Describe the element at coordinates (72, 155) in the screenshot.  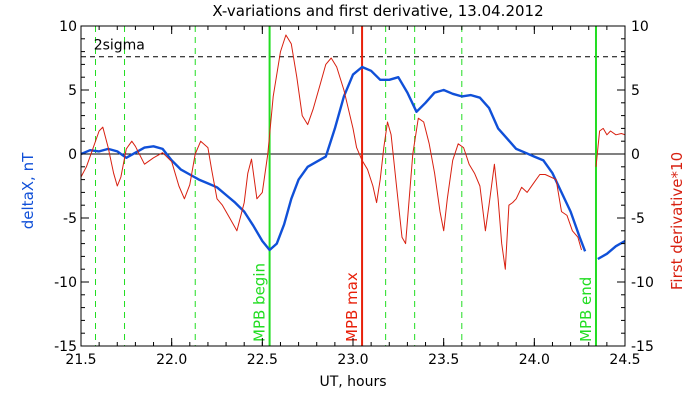
I see `y-tick-label-left: 0` at that location.